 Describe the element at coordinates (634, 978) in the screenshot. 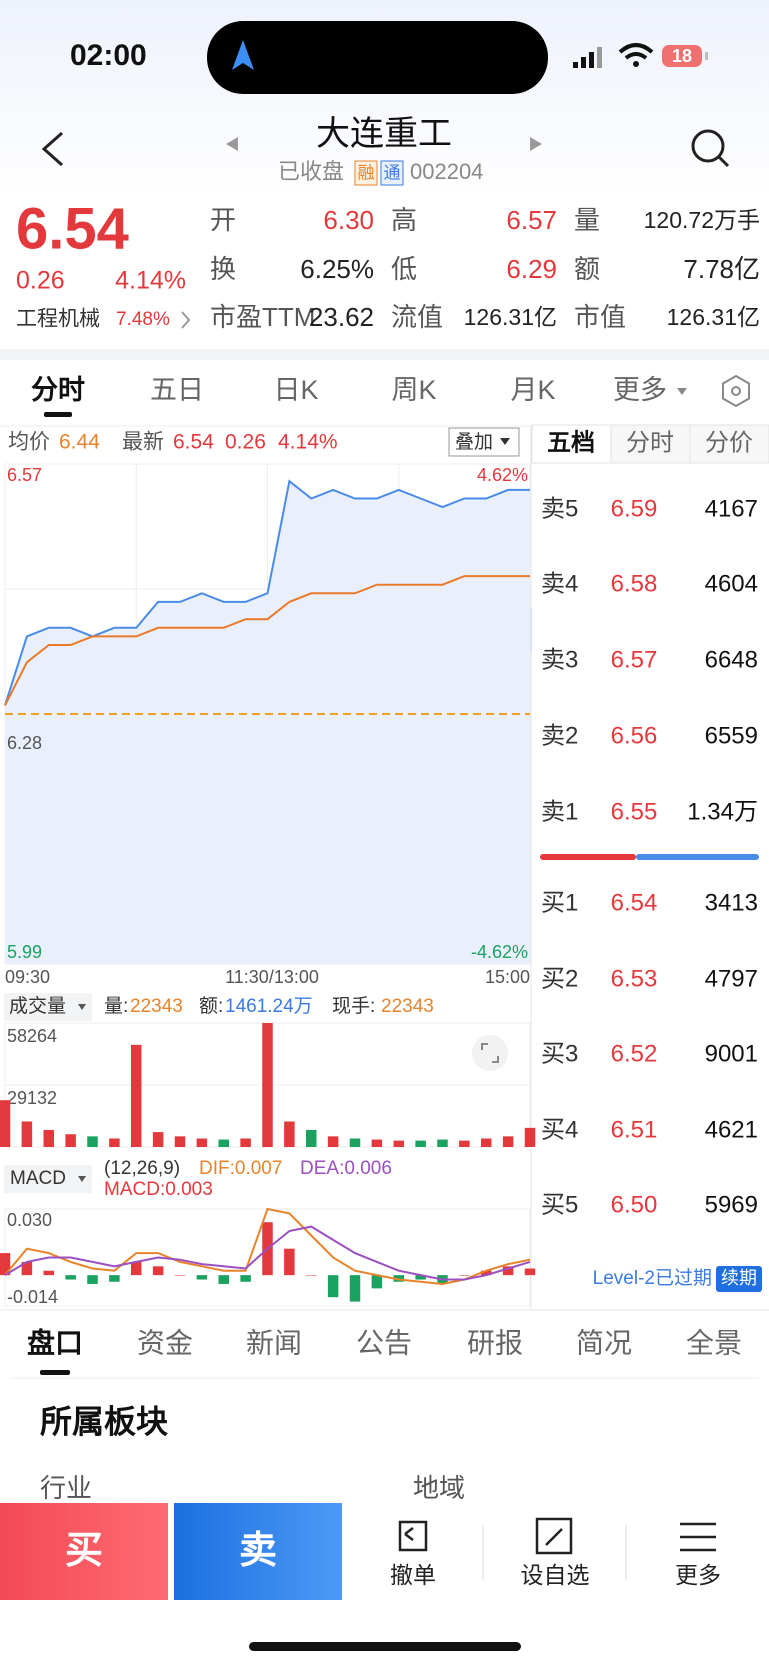

I see `book-price: 6.53` at that location.